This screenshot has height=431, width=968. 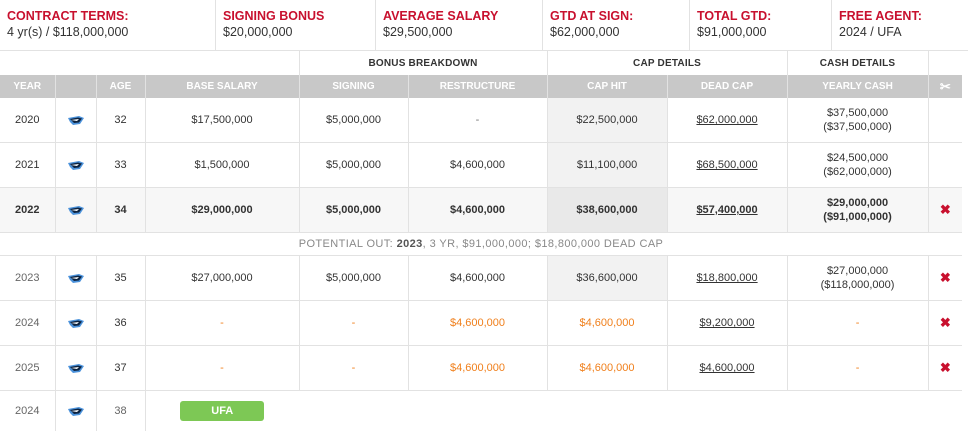 What do you see at coordinates (607, 323) in the screenshot?
I see `cap-hit-cell: $4,600,000` at bounding box center [607, 323].